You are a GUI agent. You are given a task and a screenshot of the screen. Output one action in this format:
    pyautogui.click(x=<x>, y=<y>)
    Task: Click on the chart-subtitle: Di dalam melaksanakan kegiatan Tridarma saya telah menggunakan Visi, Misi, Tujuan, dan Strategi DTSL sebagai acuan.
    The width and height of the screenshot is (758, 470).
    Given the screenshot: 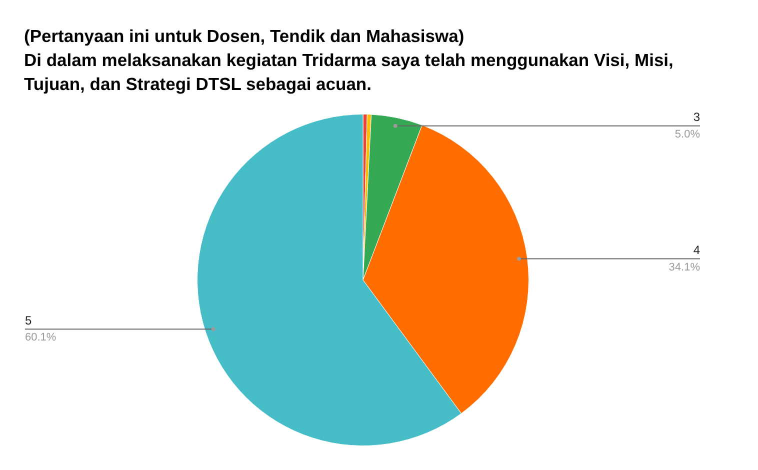 What is the action you would take?
    pyautogui.click(x=349, y=72)
    